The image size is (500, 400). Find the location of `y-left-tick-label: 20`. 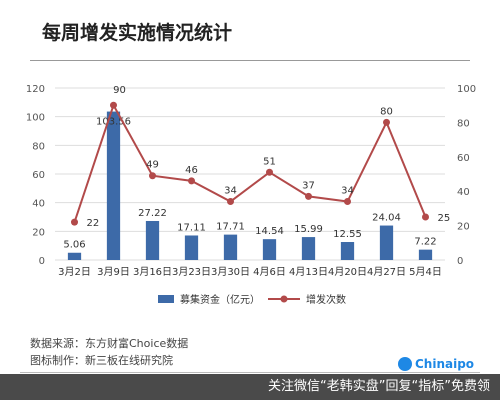

y-left-tick-label: 20 is located at coordinates (38, 232).